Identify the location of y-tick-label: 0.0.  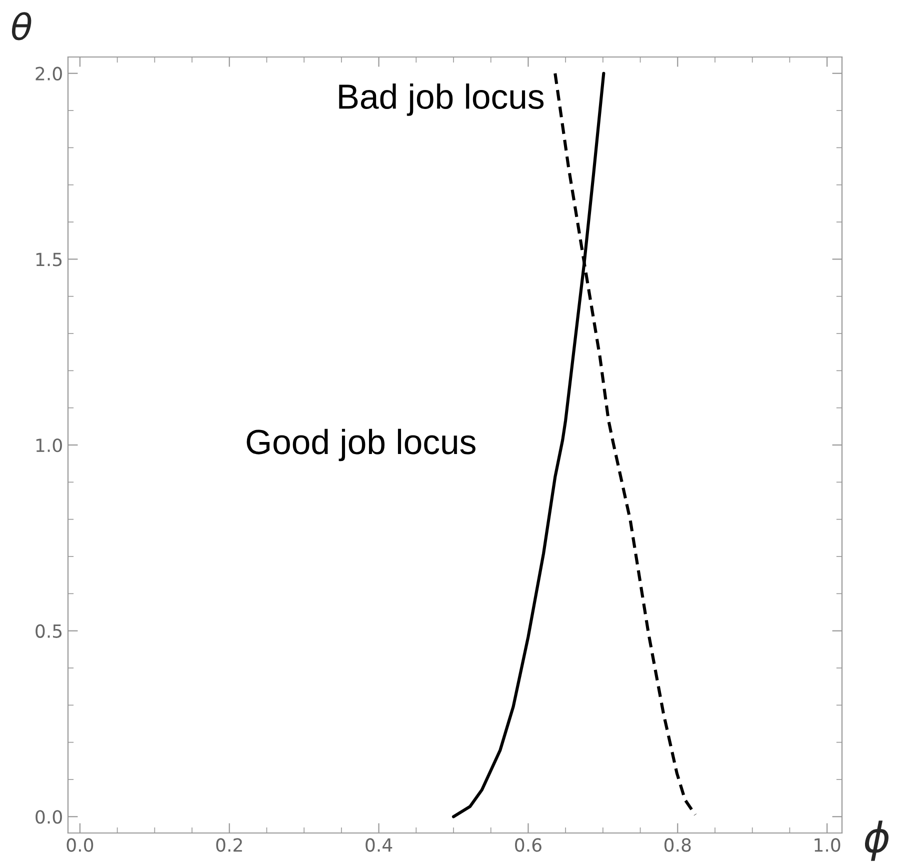
(49, 817).